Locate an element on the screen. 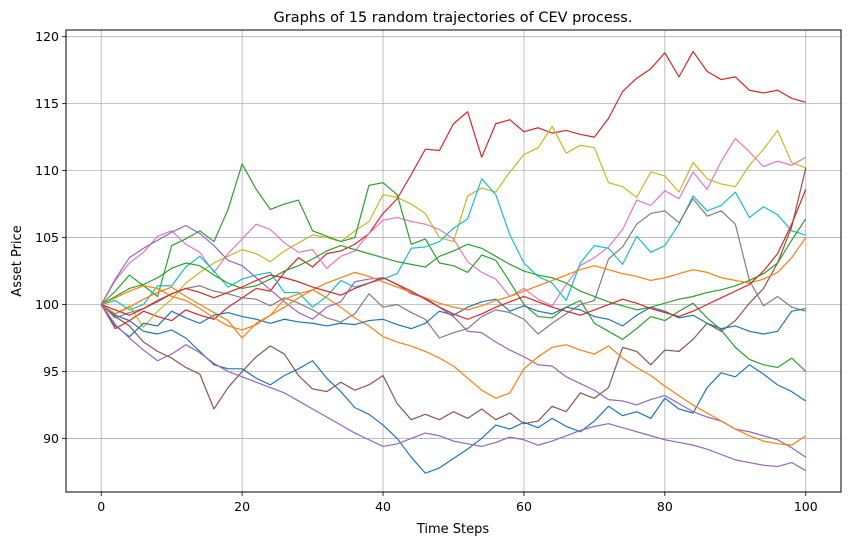 The image size is (850, 545). y-axis-label: Asset Price is located at coordinates (17, 260).